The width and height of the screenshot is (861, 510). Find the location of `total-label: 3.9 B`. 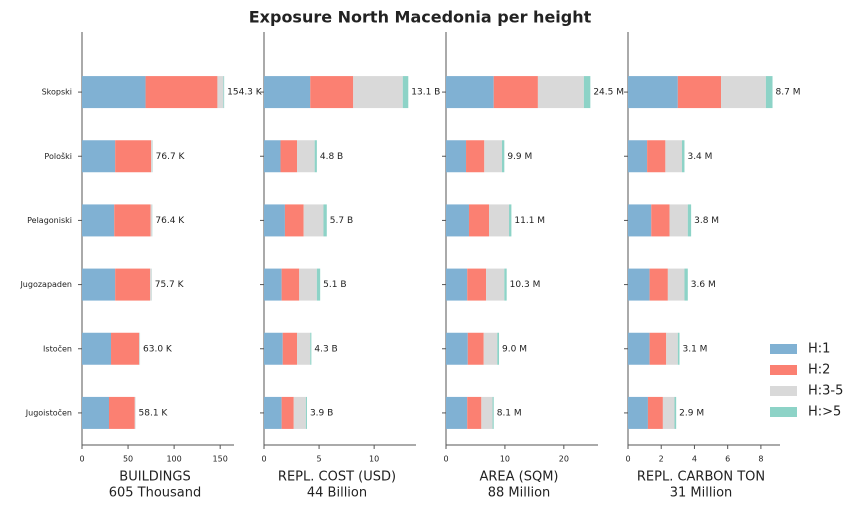

total-label: 3.9 B is located at coordinates (321, 413).